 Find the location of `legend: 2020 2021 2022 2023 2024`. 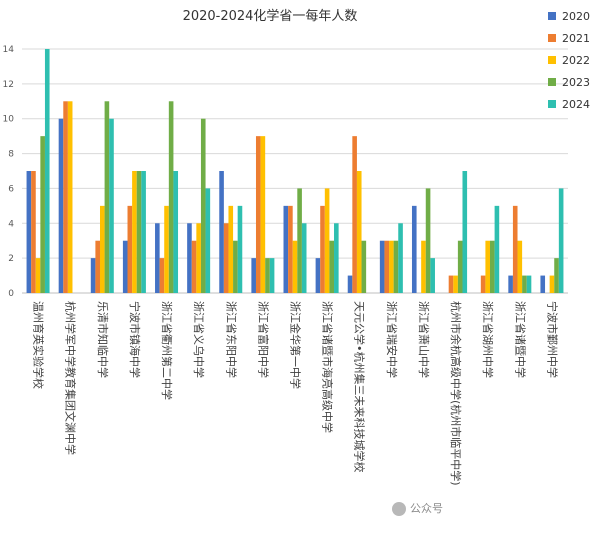

legend: 2020 2021 2022 2023 2024 is located at coordinates (569, 60).